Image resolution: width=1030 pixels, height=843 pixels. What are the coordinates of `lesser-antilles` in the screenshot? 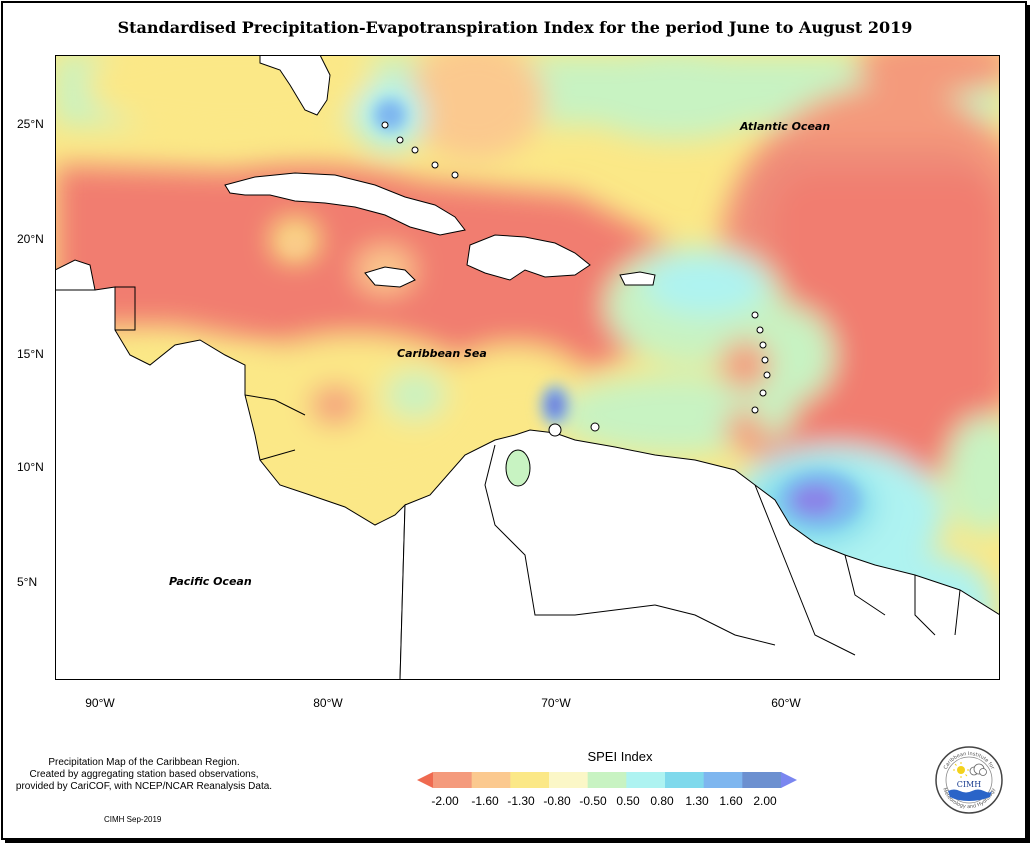 It's located at (576, 279).